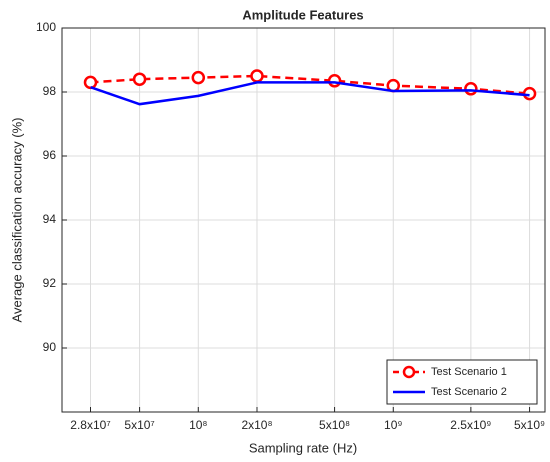 Image resolution: width=550 pixels, height=462 pixels. I want to click on x-tick-label: 5x10⁹, so click(529, 425).